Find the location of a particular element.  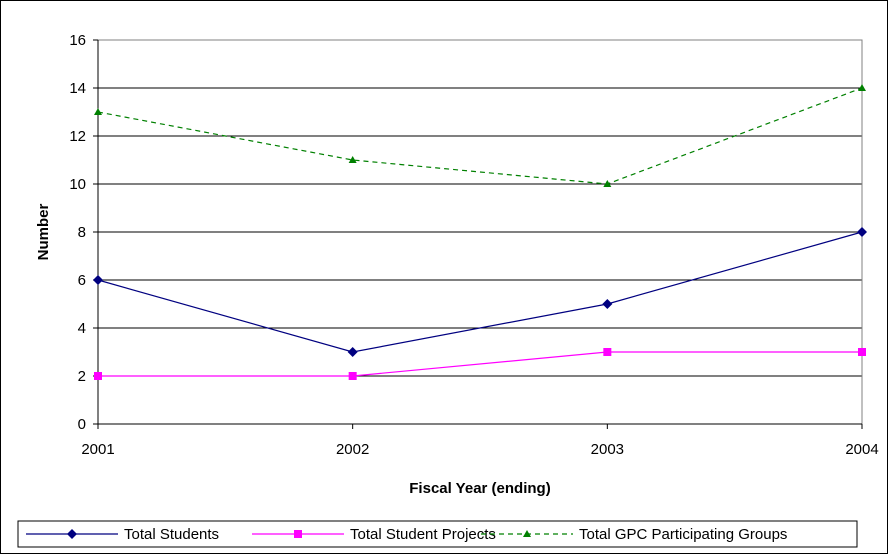

series-line-total-student-projects is located at coordinates (480, 364).